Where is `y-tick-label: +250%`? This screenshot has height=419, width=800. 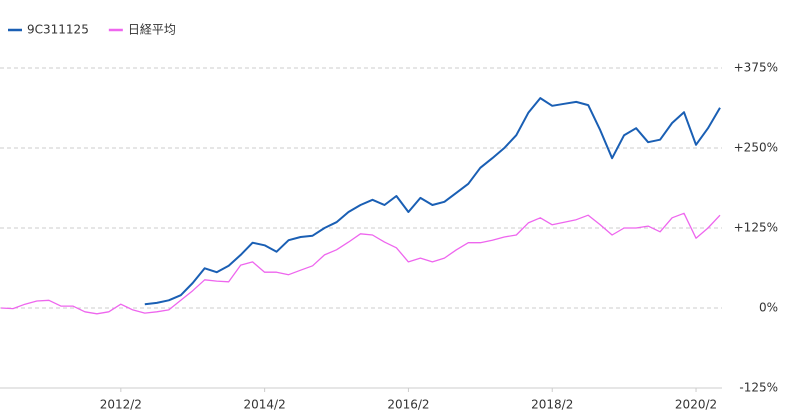 y-tick-label: +250% is located at coordinates (756, 148).